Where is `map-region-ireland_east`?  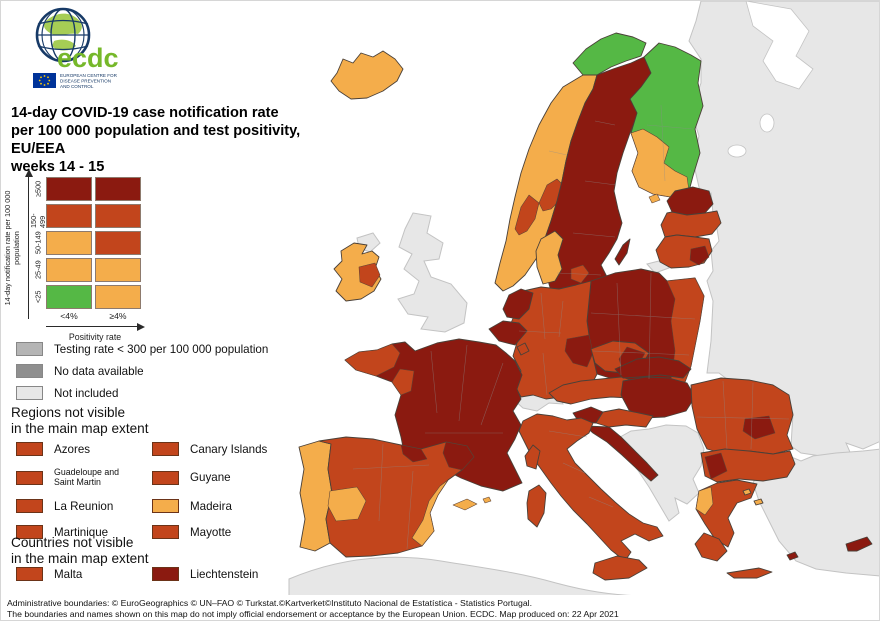 map-region-ireland_east is located at coordinates (369, 275).